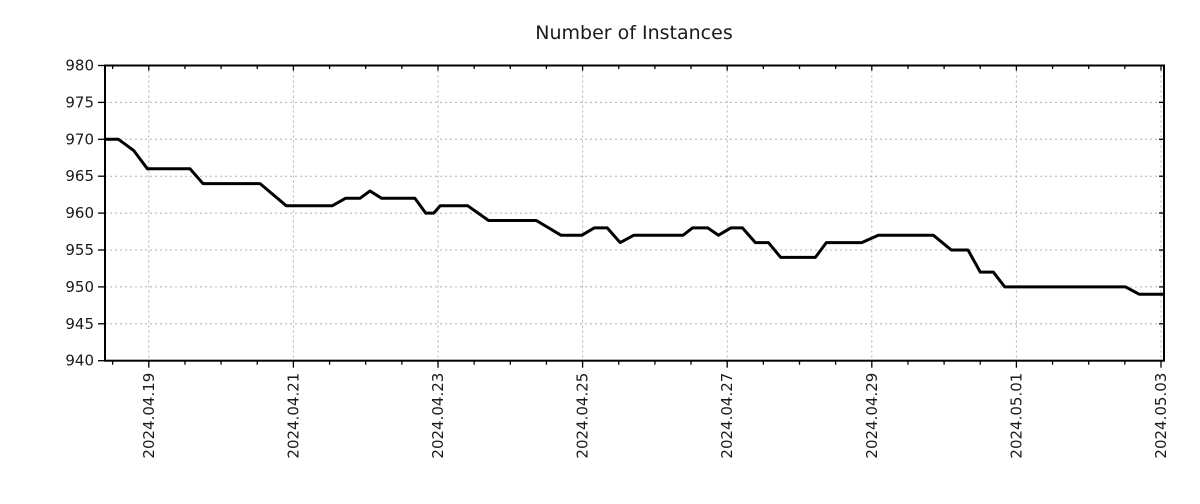 The width and height of the screenshot is (1200, 504). What do you see at coordinates (633, 33) in the screenshot?
I see `chart-title: Number of Instances` at bounding box center [633, 33].